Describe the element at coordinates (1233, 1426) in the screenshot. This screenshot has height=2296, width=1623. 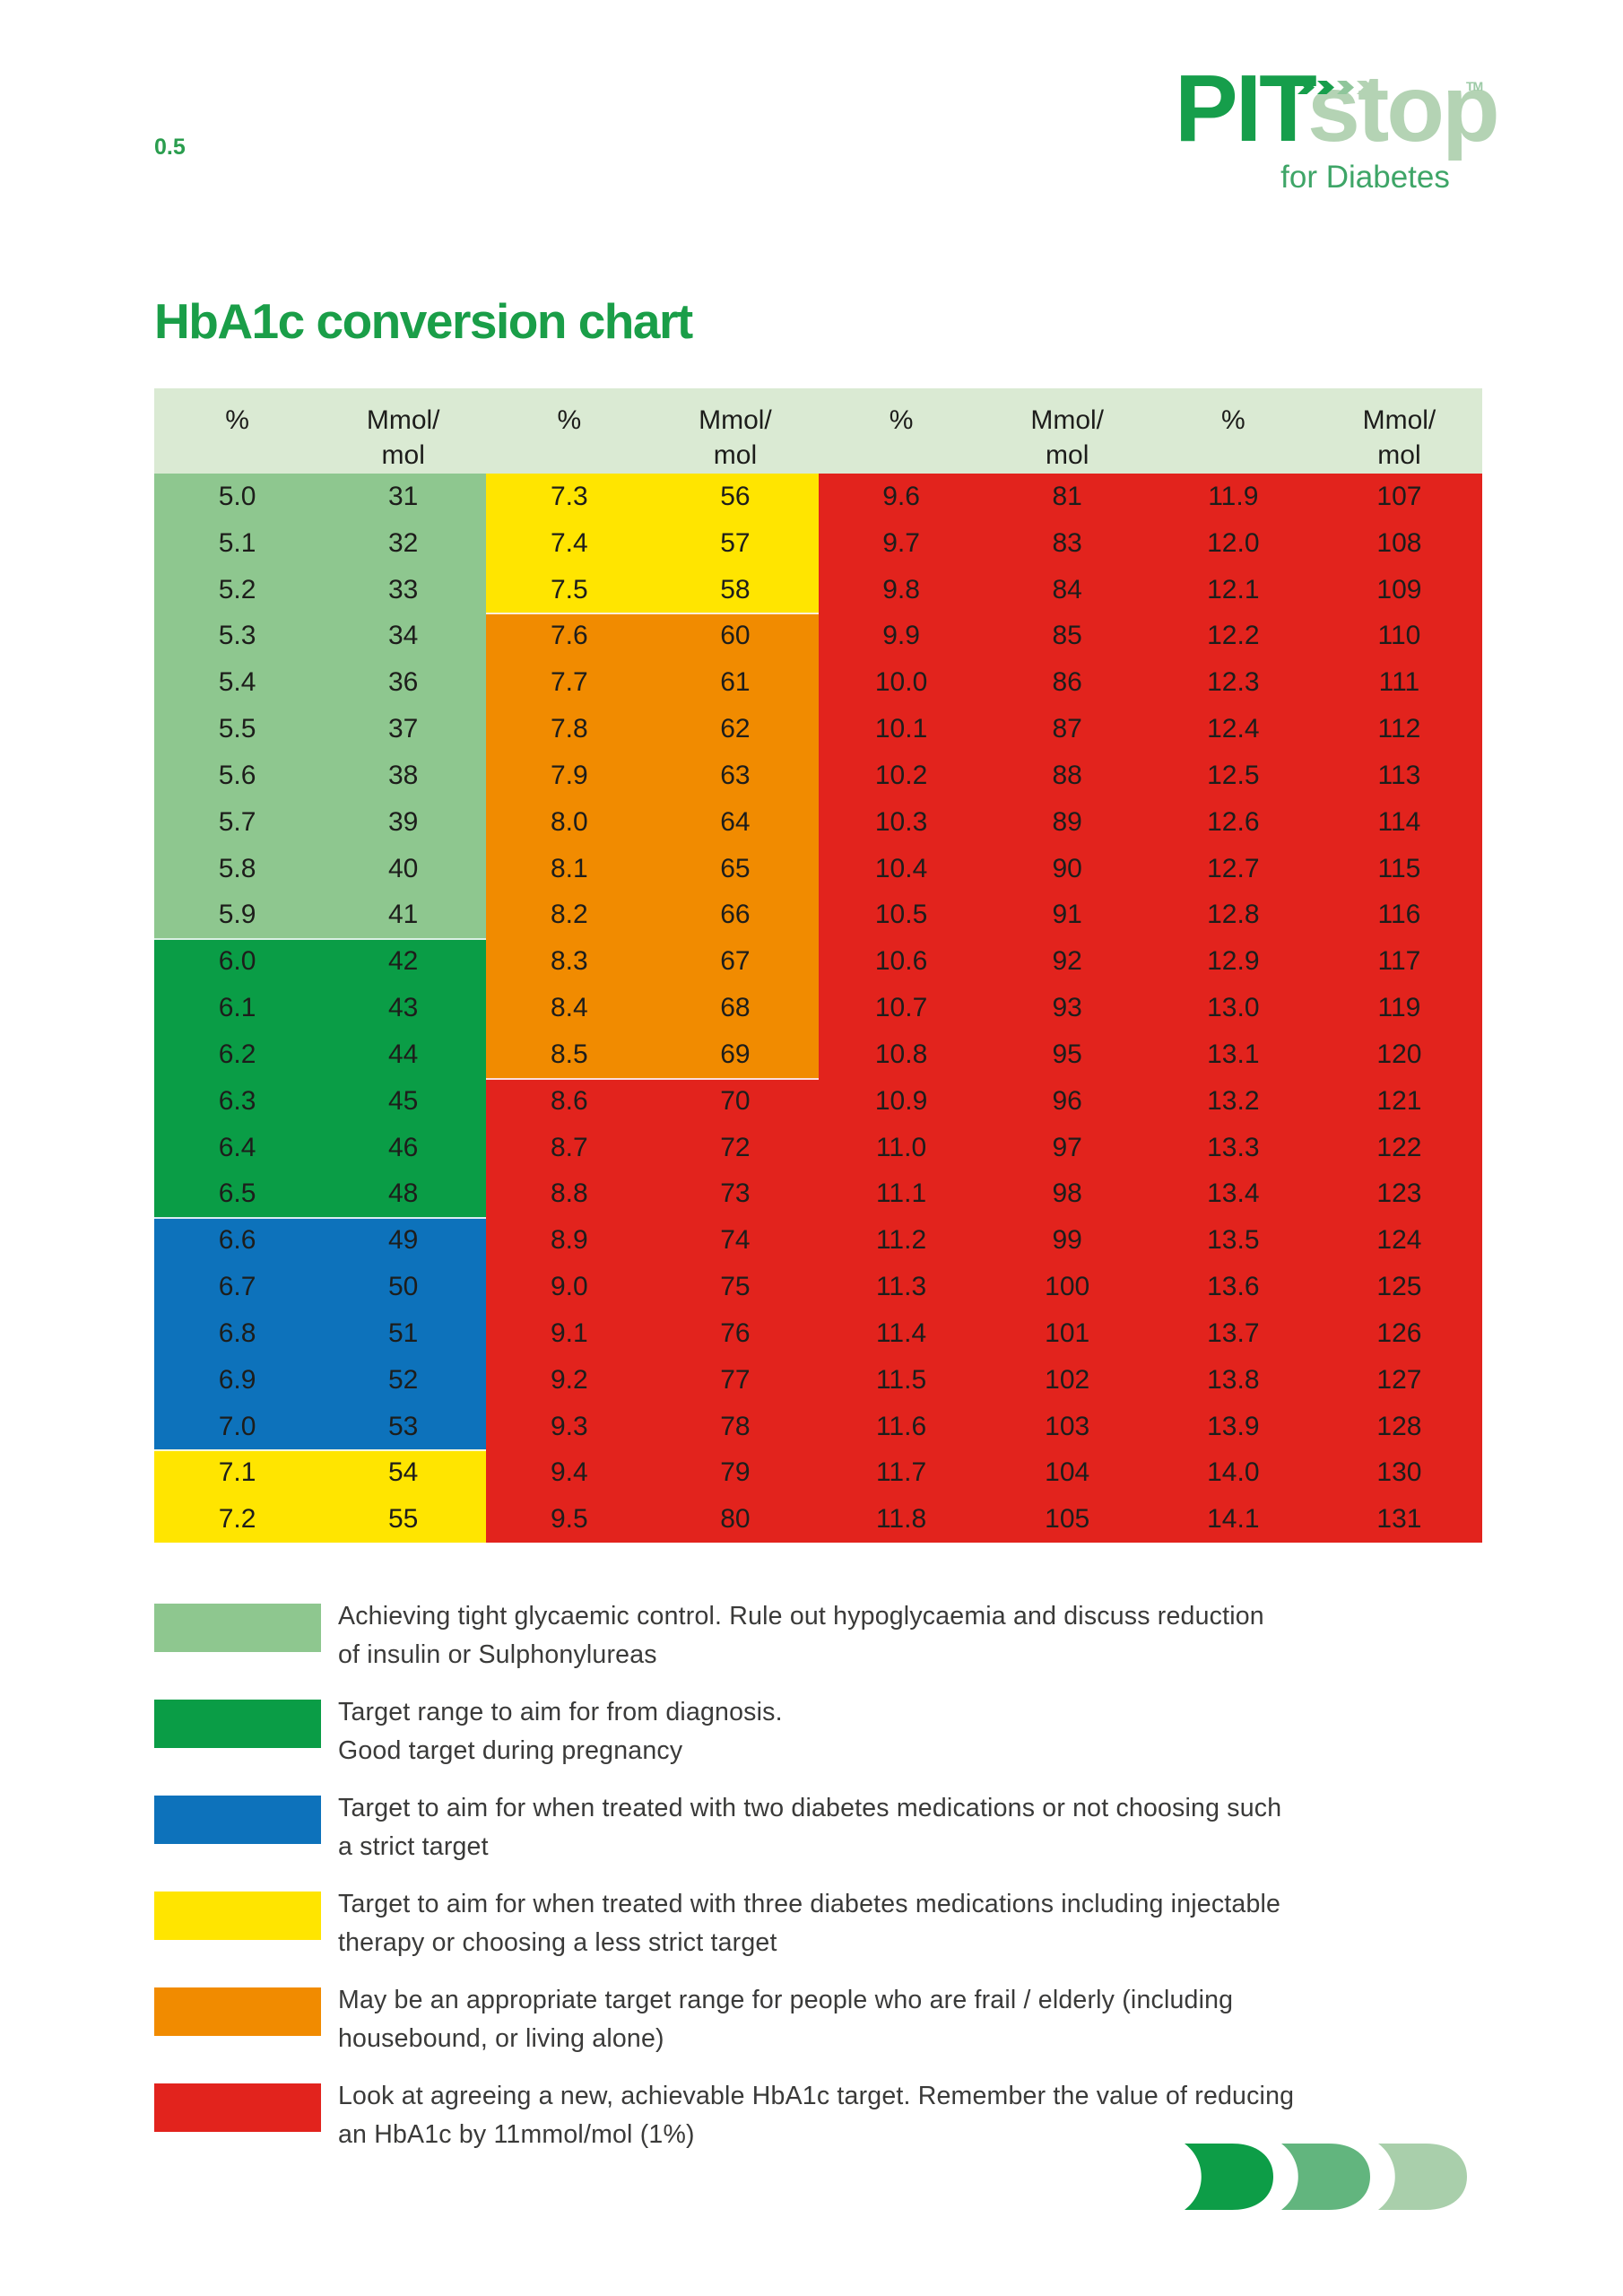
I see `table-cell: 13.9` at that location.